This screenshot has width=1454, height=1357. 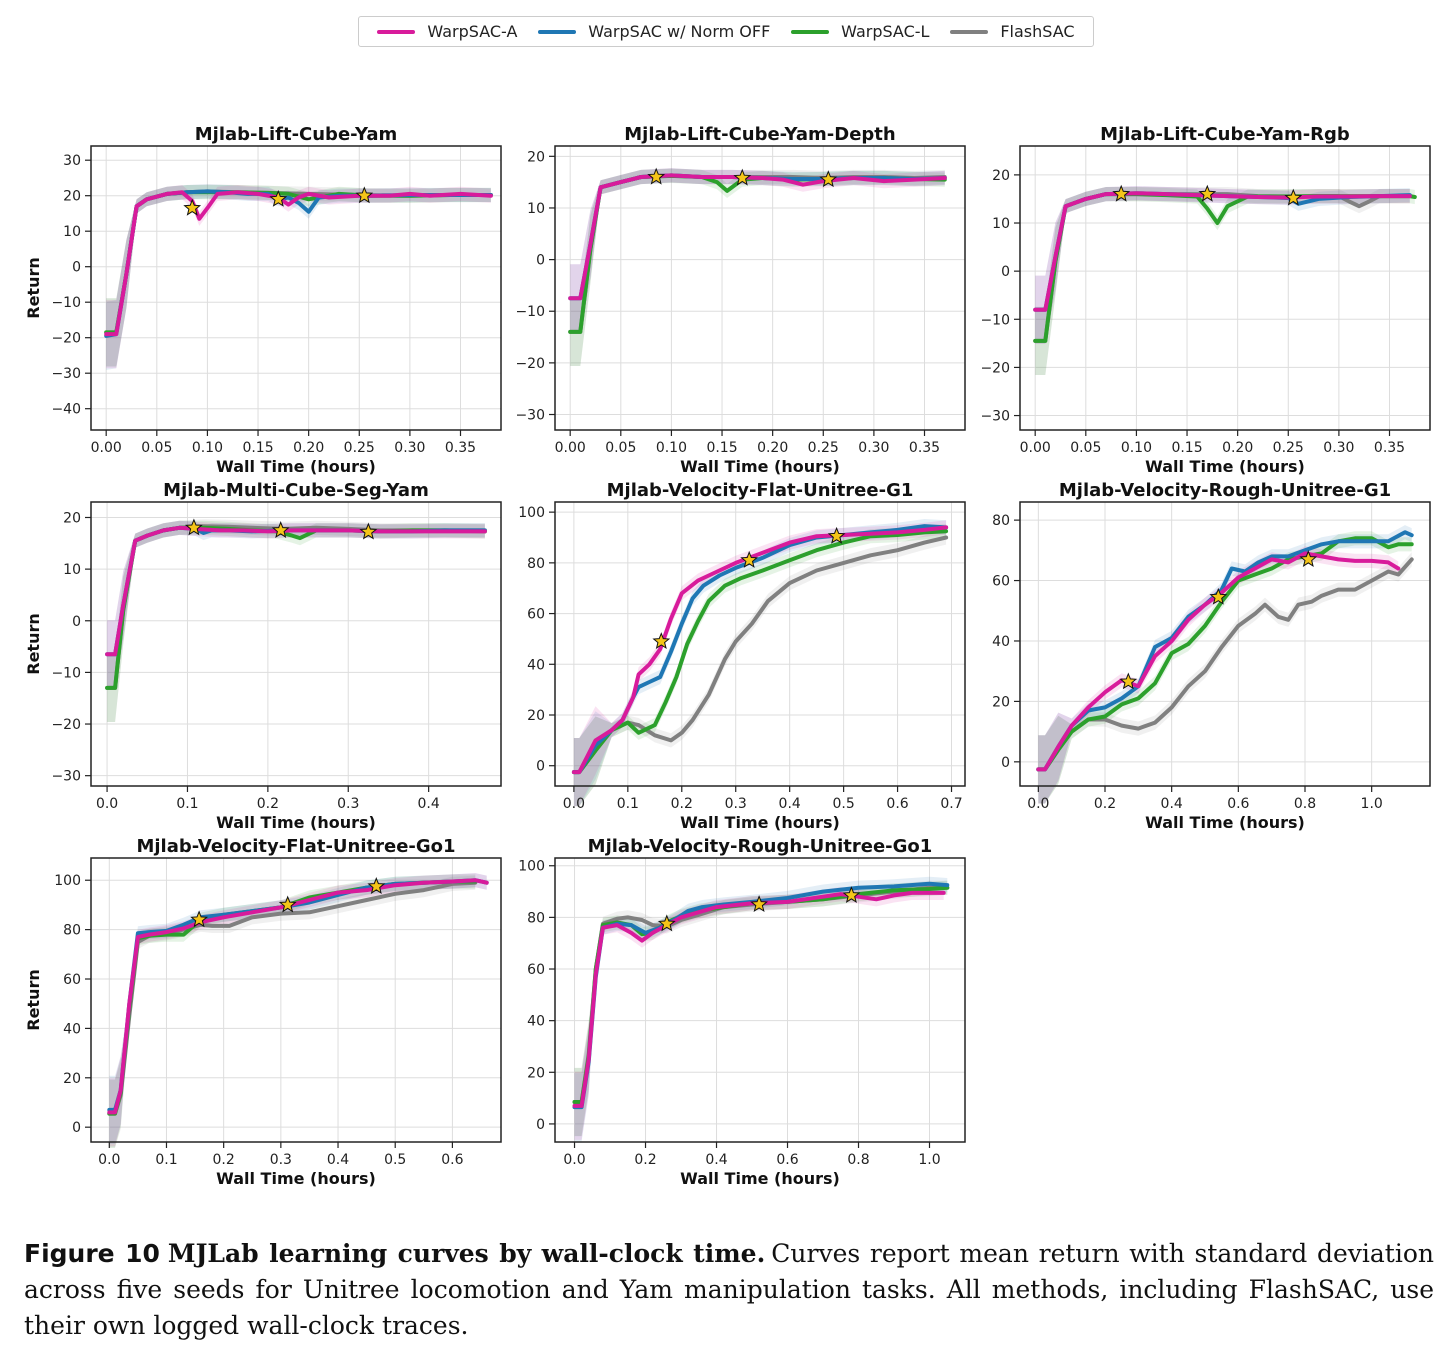 What do you see at coordinates (885, 31) in the screenshot?
I see `legend-label: WarpSAC-L` at bounding box center [885, 31].